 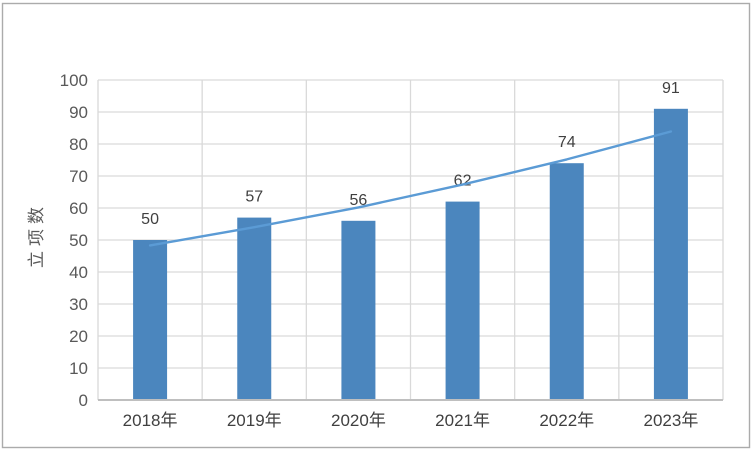 I want to click on y-tick-label: 20, so click(x=78, y=336).